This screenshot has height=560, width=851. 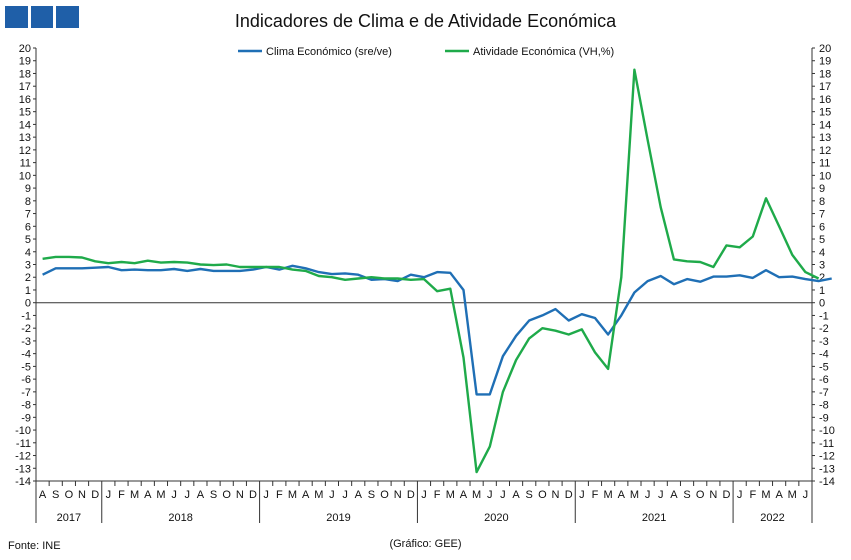 What do you see at coordinates (25, 113) in the screenshot?
I see `y-tick-label-left: 15` at bounding box center [25, 113].